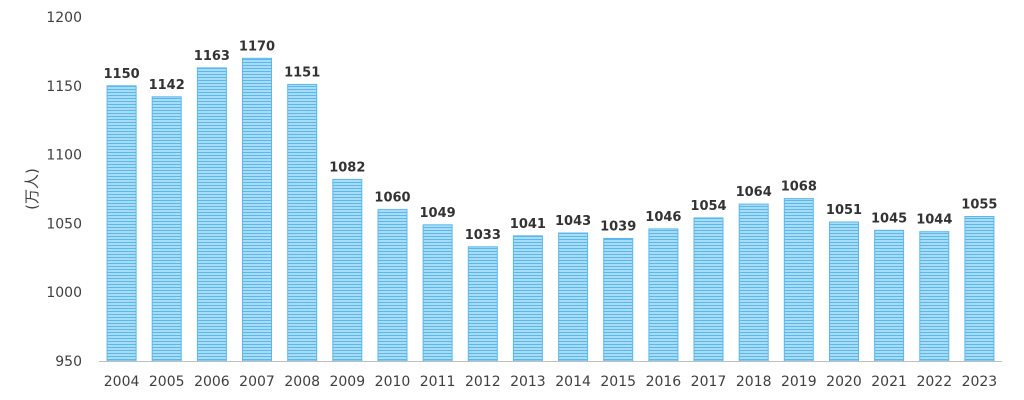 This screenshot has width=1024, height=400. What do you see at coordinates (799, 382) in the screenshot?
I see `x-tick-label-2019: 2019` at bounding box center [799, 382].